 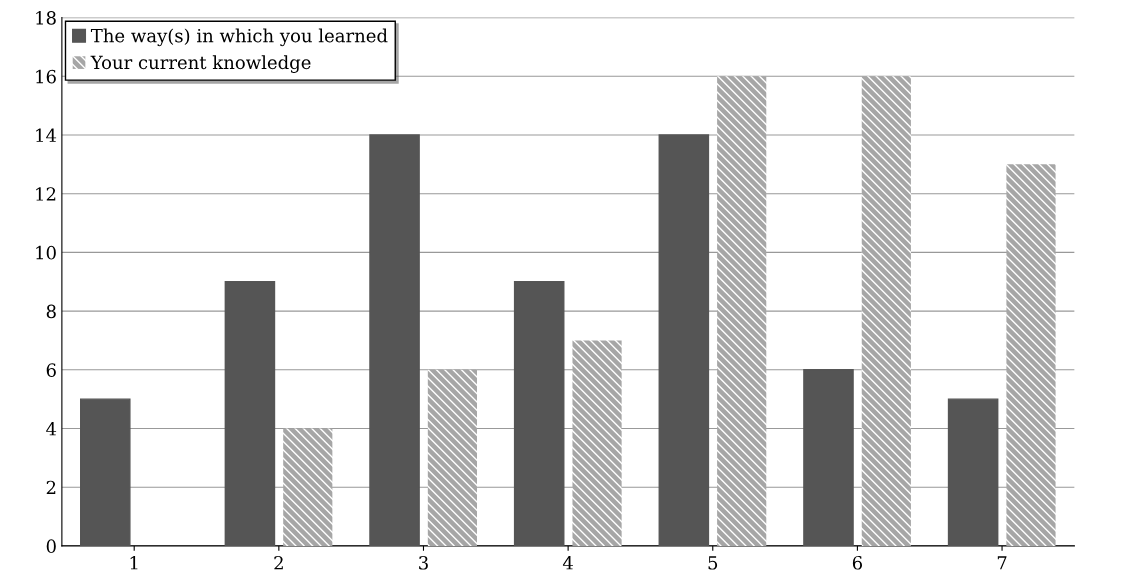 I want to click on x-tick-label: 7, so click(x=1002, y=563).